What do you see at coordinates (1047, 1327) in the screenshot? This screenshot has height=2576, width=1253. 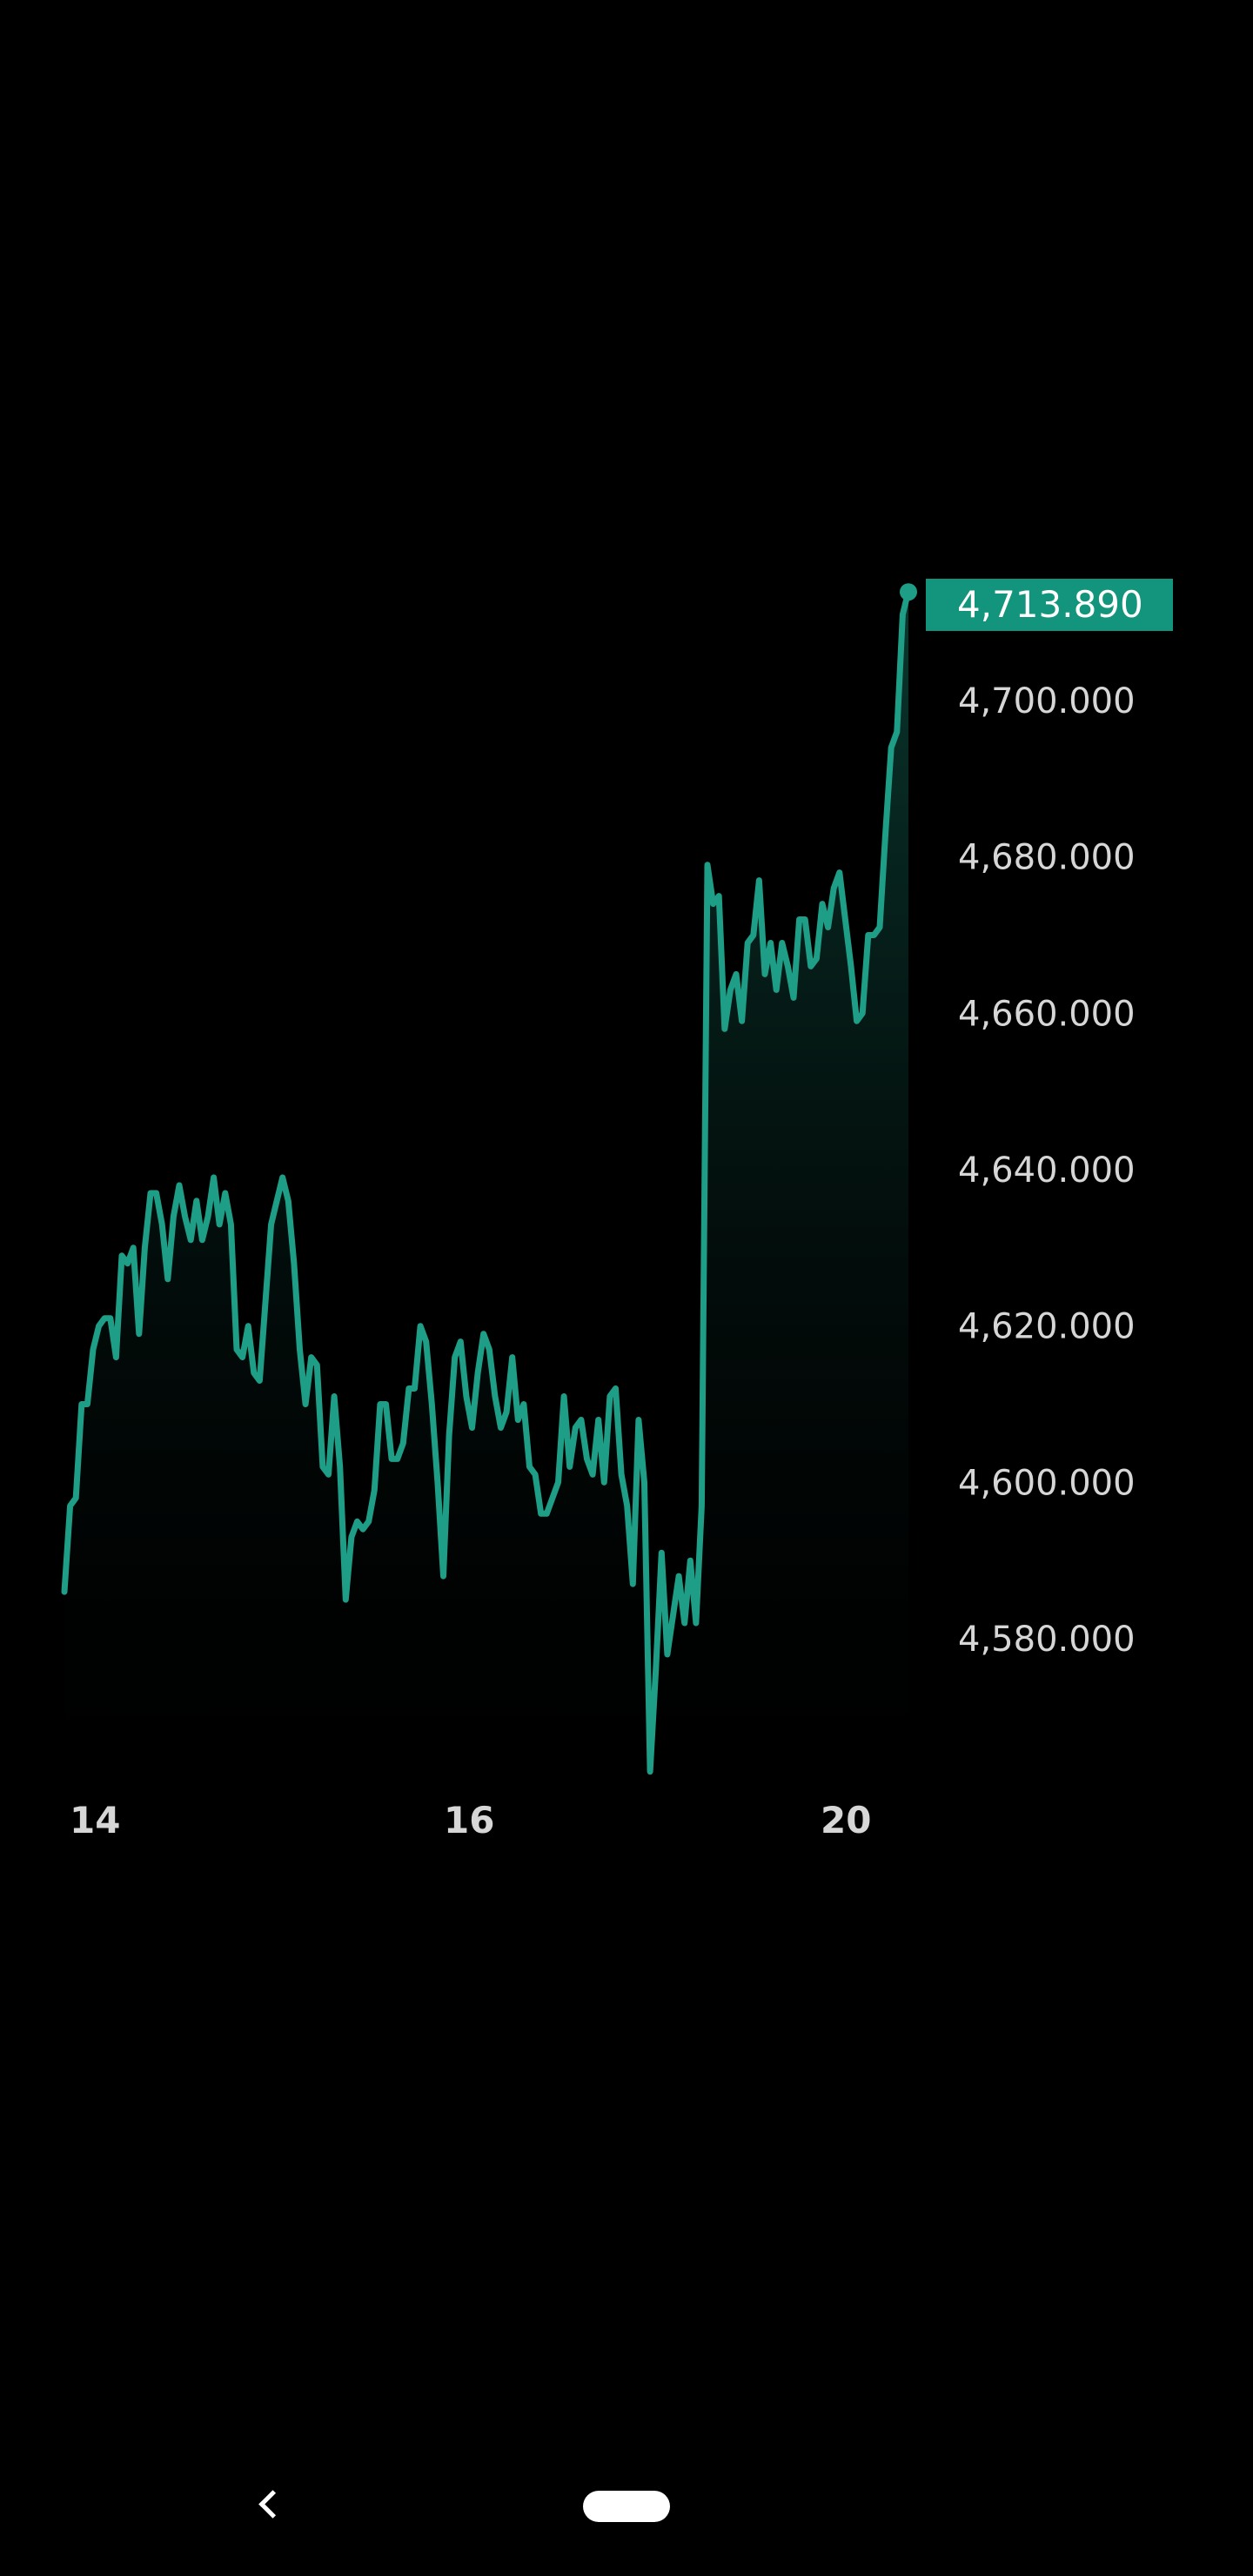 I see `y-tick-label: 4,620.000` at bounding box center [1047, 1327].